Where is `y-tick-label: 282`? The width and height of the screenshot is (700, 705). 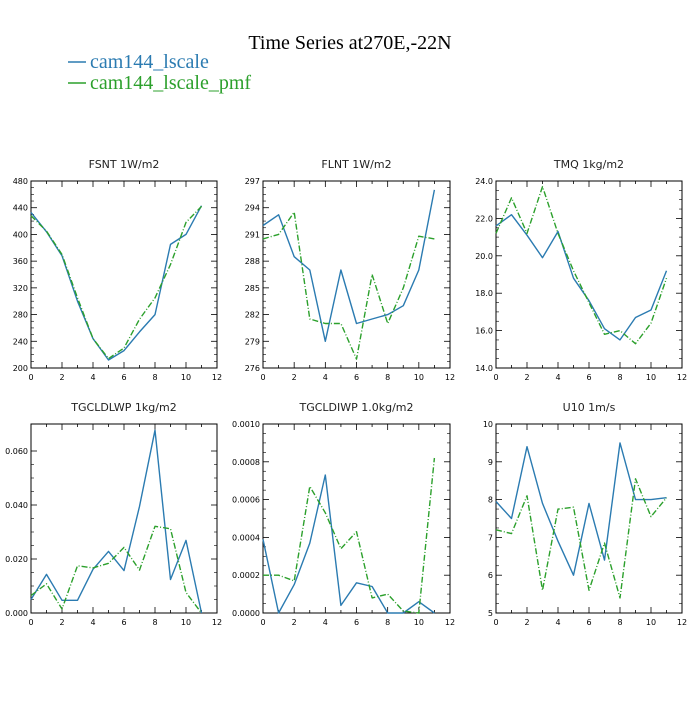 y-tick-label: 282 is located at coordinates (252, 315).